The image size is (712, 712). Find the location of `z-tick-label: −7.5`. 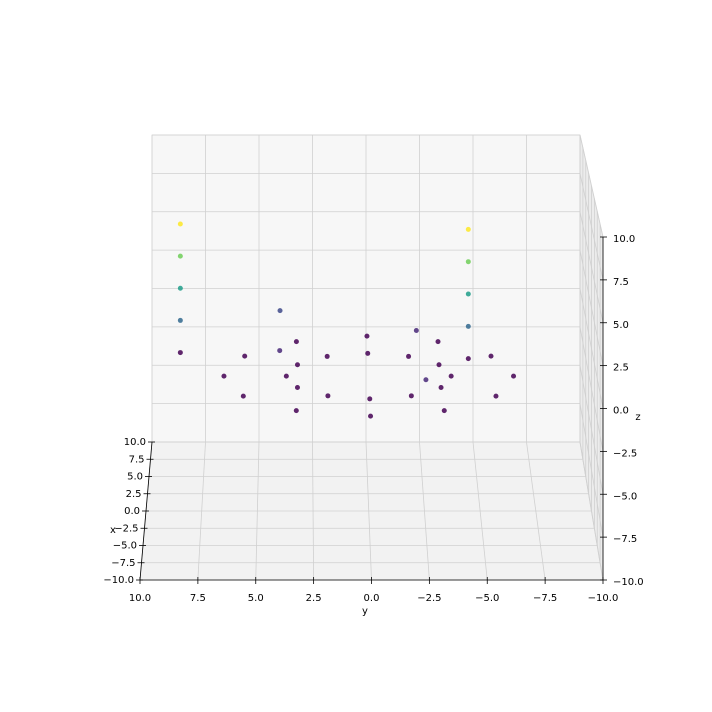

z-tick-label: −7.5 is located at coordinates (625, 539).